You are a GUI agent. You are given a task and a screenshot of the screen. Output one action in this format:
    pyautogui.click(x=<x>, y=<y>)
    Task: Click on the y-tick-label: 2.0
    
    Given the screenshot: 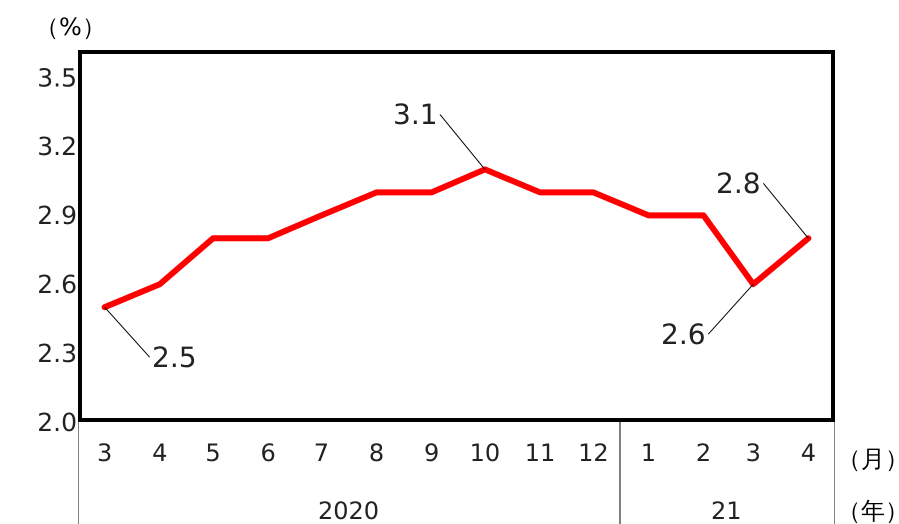 What is the action you would take?
    pyautogui.click(x=57, y=422)
    